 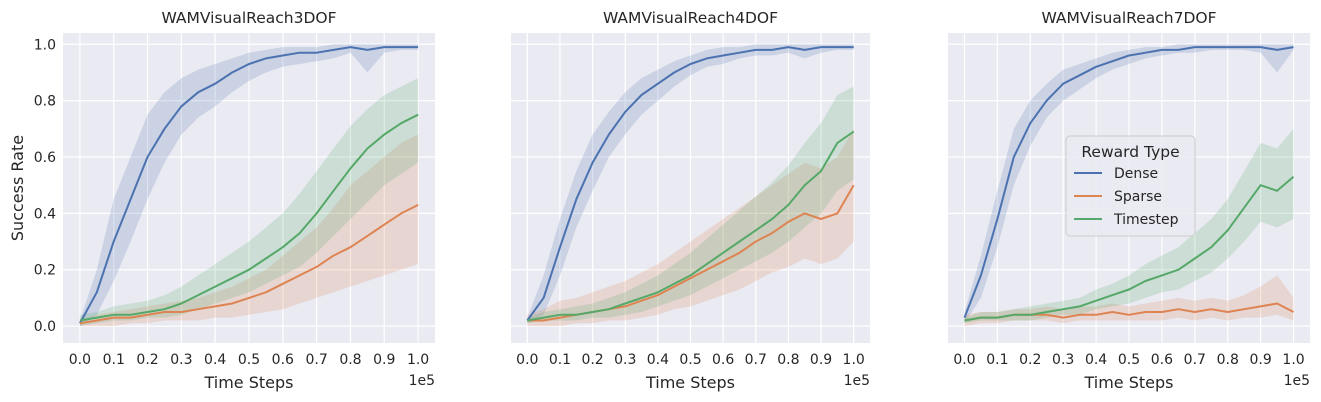 I want to click on y-axis-label: Success Rate, so click(x=17, y=188).